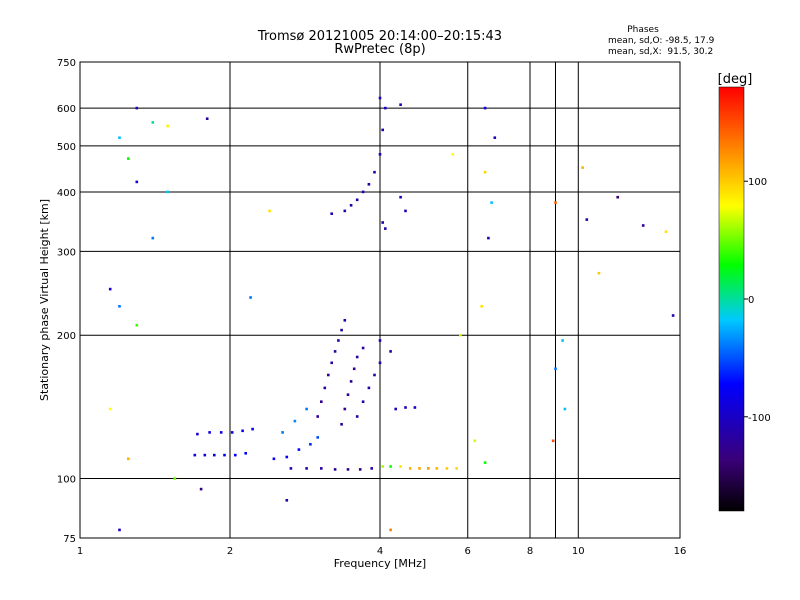 The image size is (800, 600). I want to click on y-tick-label: 75, so click(69, 539).